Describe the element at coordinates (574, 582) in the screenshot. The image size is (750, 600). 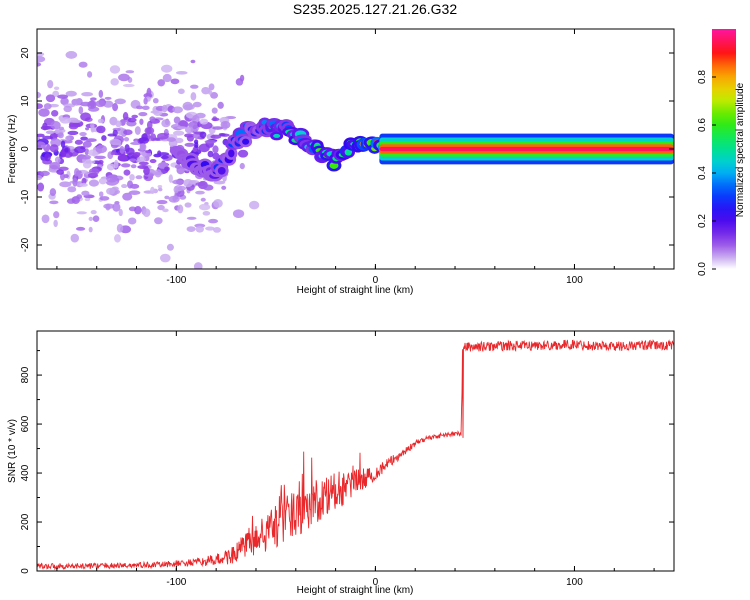
I see `x-tick-label: 100` at that location.